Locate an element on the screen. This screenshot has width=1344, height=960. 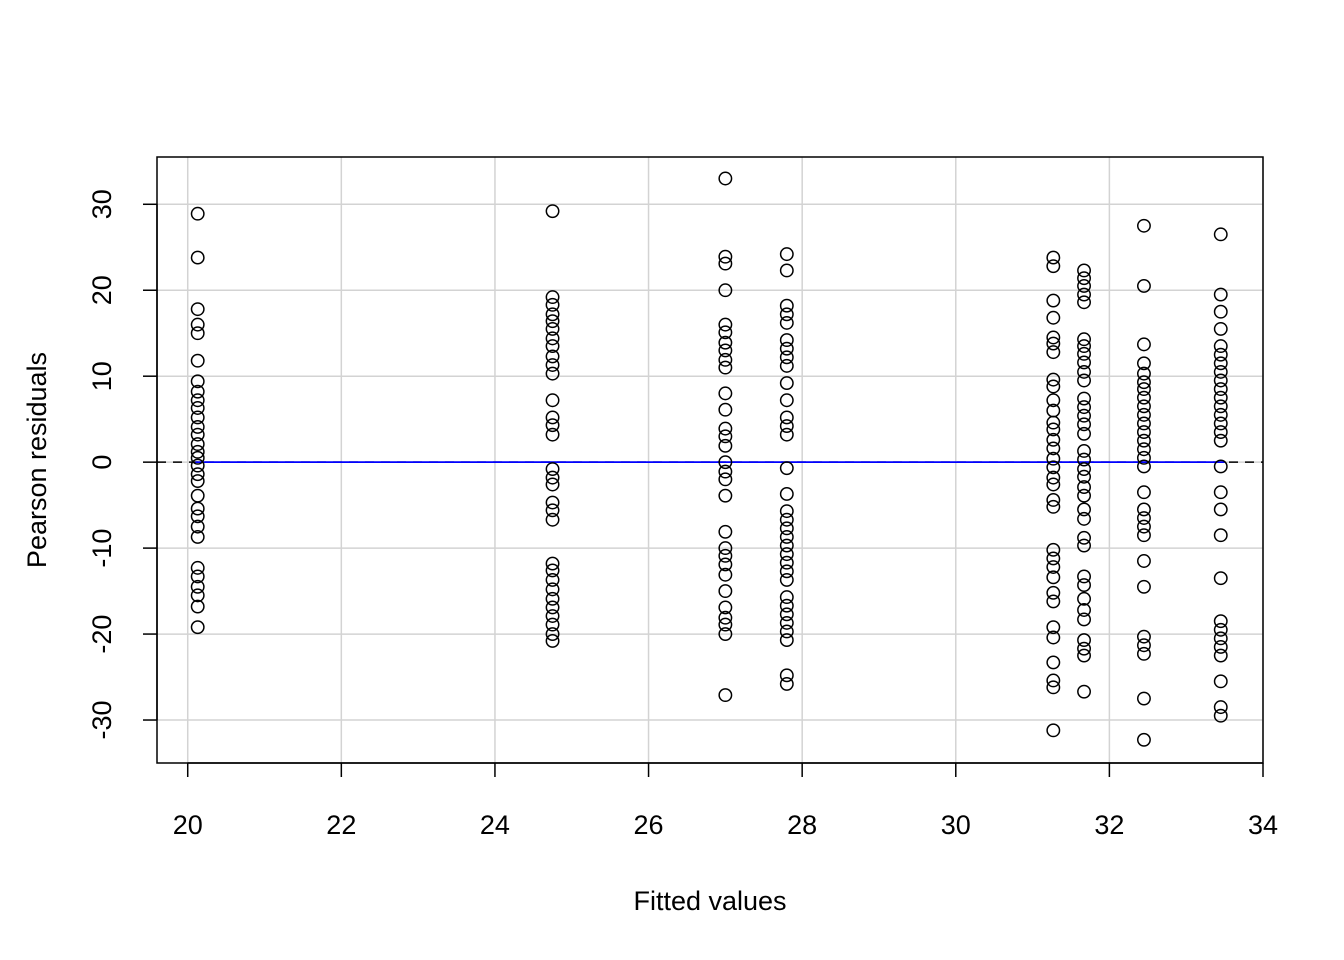
y-axis-title: Pearson residuals is located at coordinates (37, 460).